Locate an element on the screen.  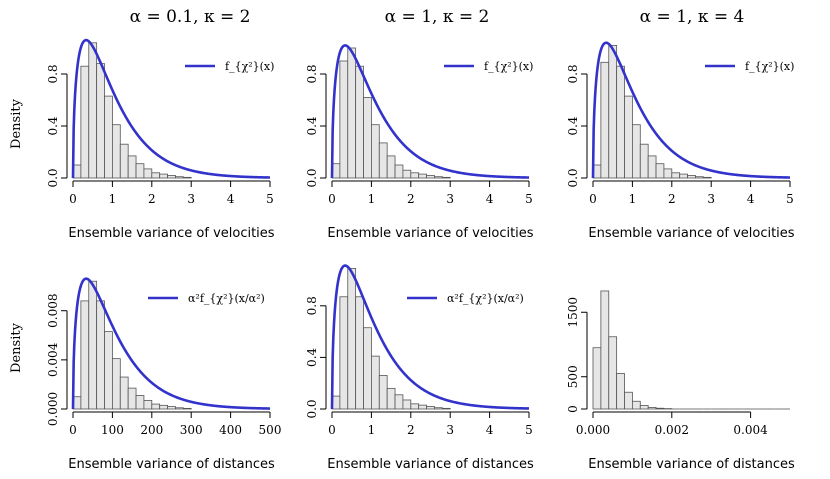
panel-title: α = 1, κ = 4 is located at coordinates (692, 17).